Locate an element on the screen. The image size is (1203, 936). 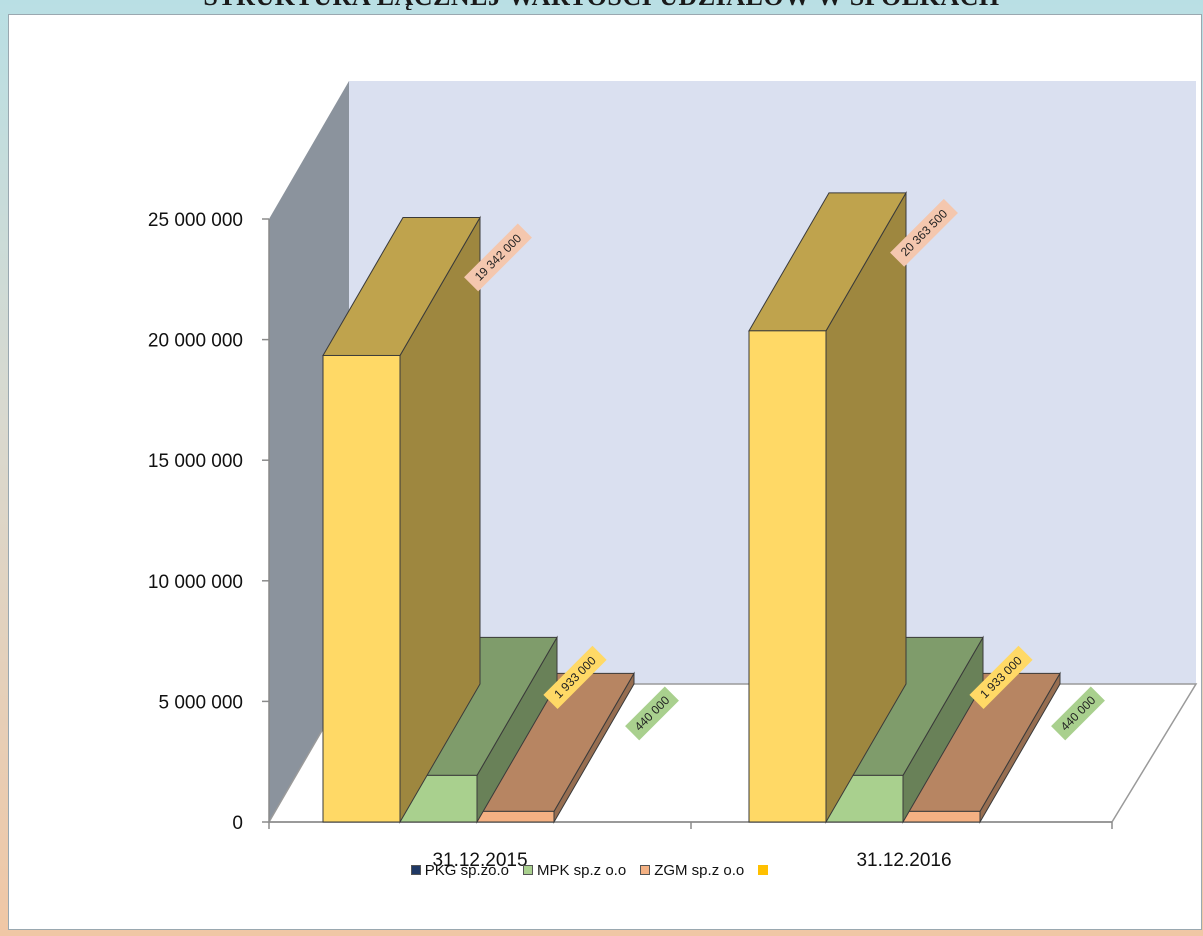
legend-item: ZGM sp.z o.o is located at coordinates (692, 870).